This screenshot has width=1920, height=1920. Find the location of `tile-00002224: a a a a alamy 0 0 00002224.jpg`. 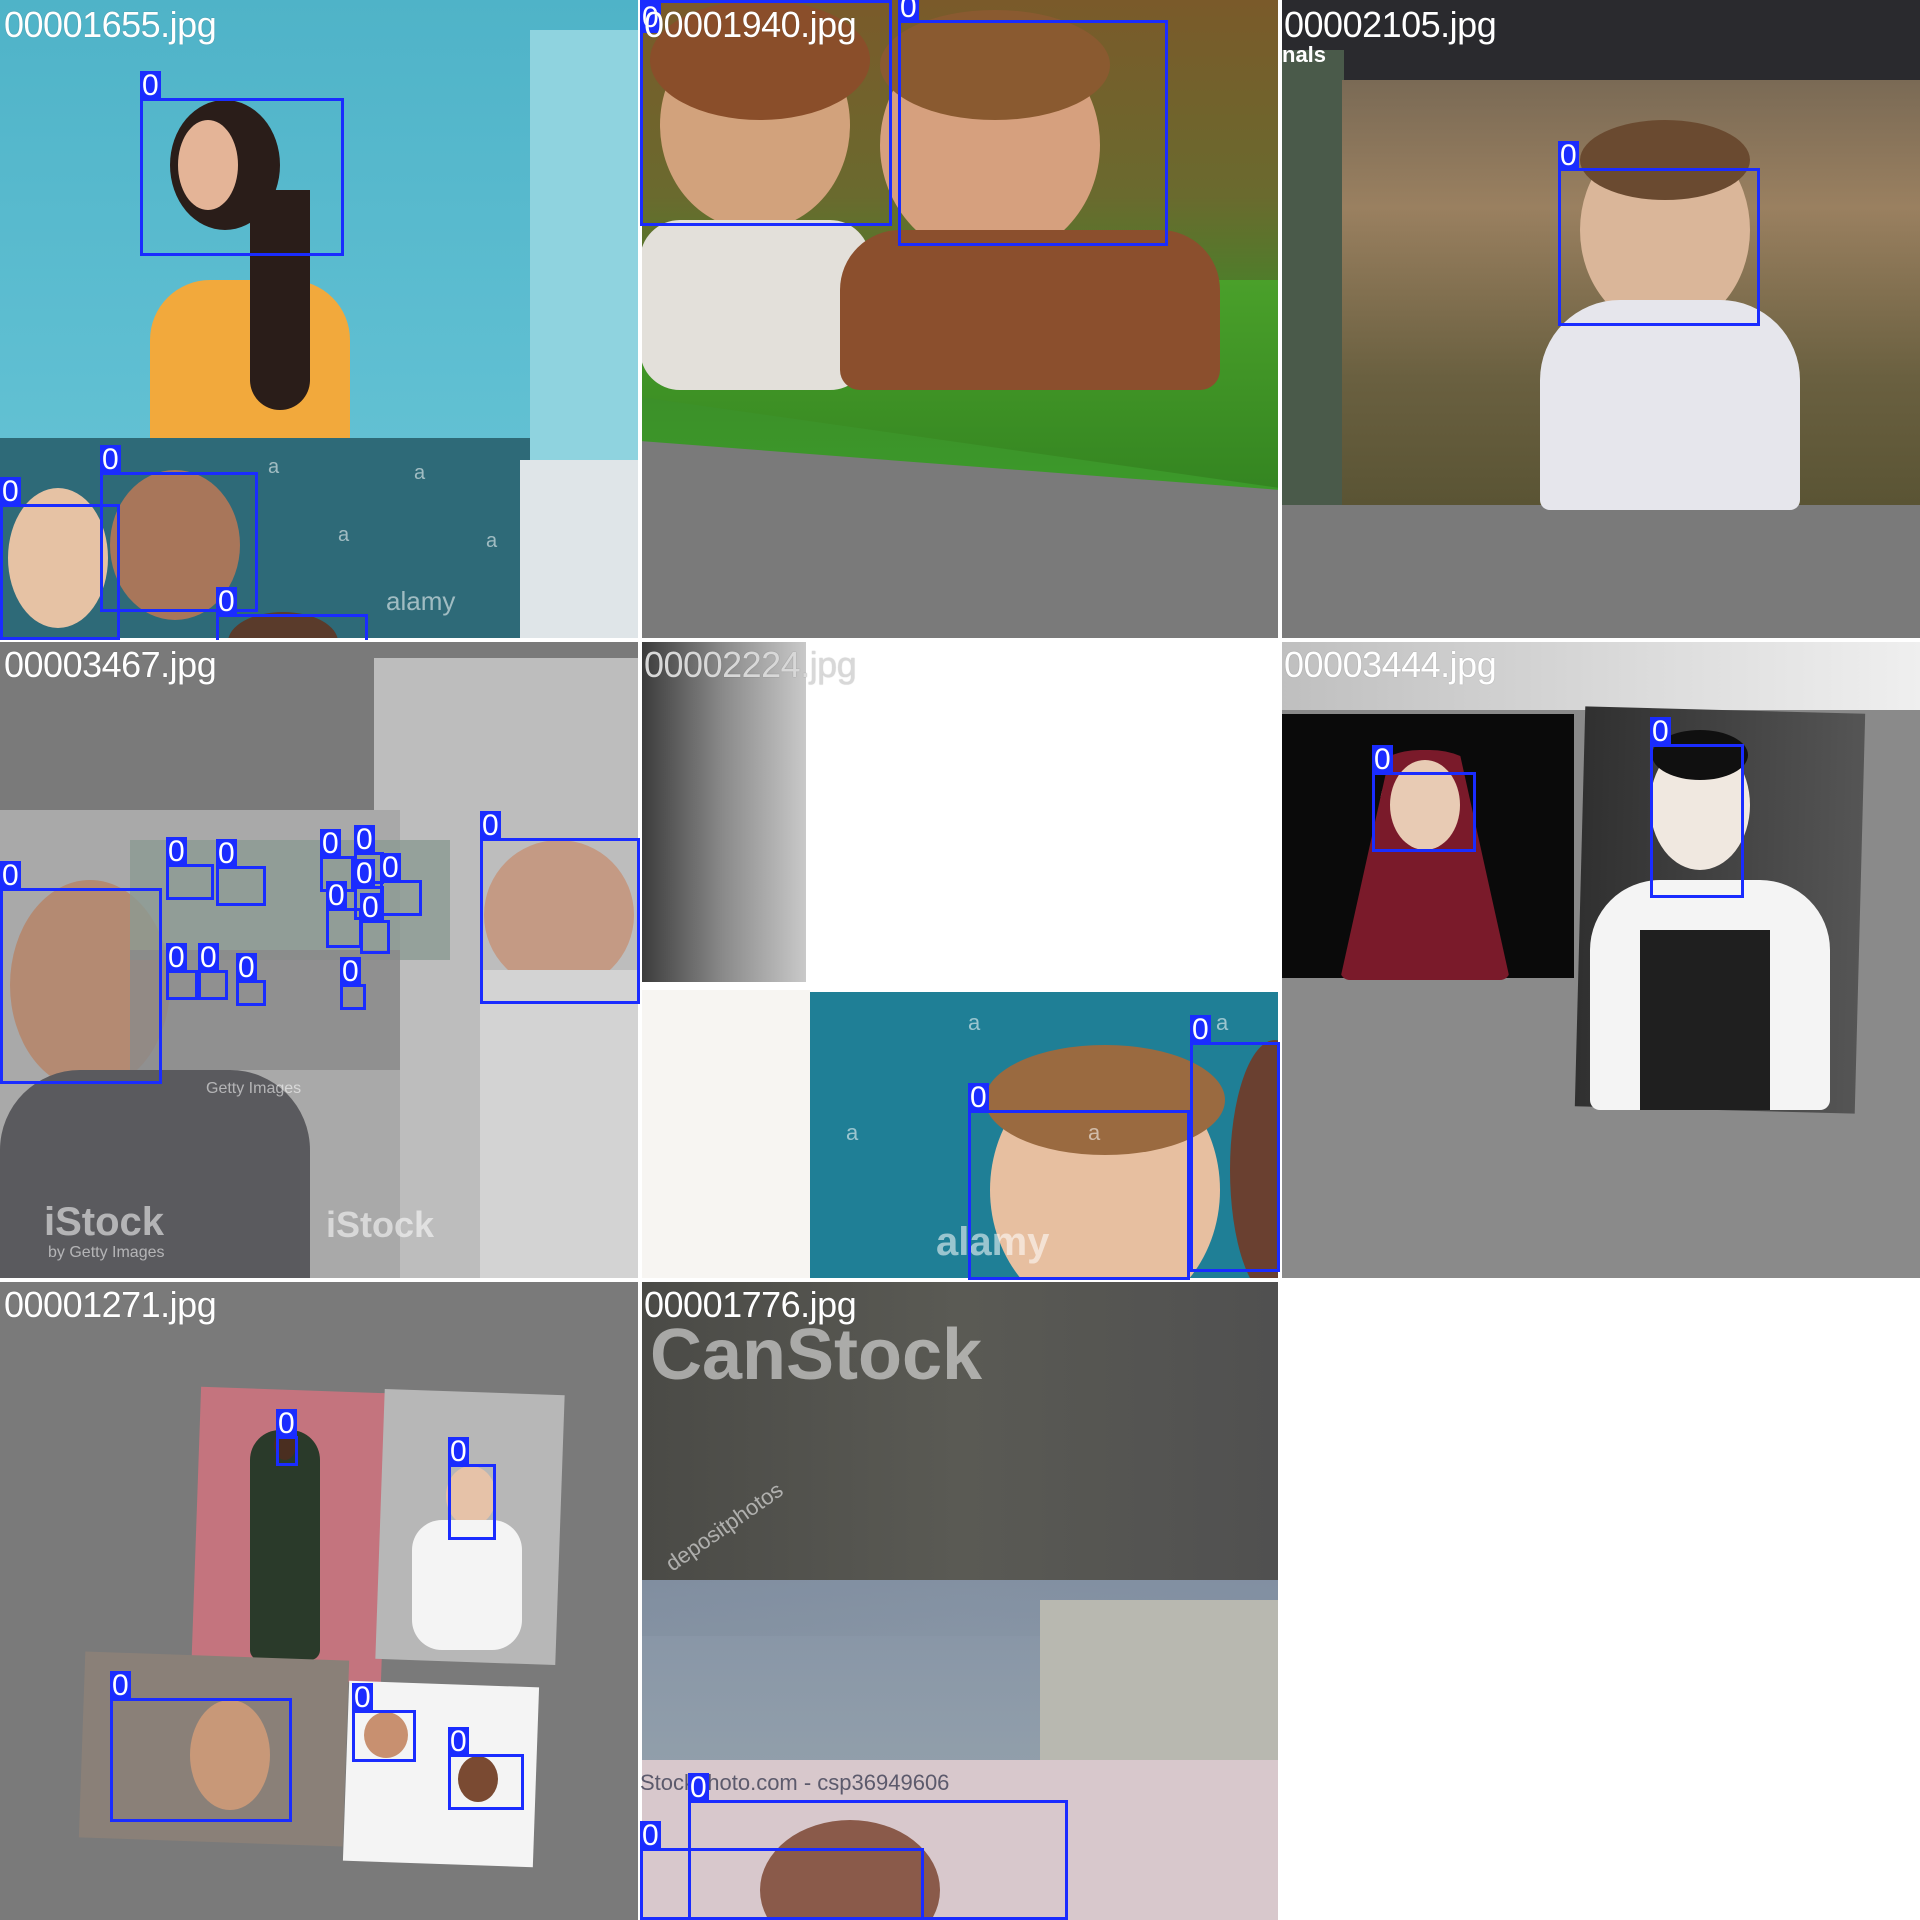

tile-00002224: a a a a alamy 0 0 00002224.jpg is located at coordinates (960, 960).